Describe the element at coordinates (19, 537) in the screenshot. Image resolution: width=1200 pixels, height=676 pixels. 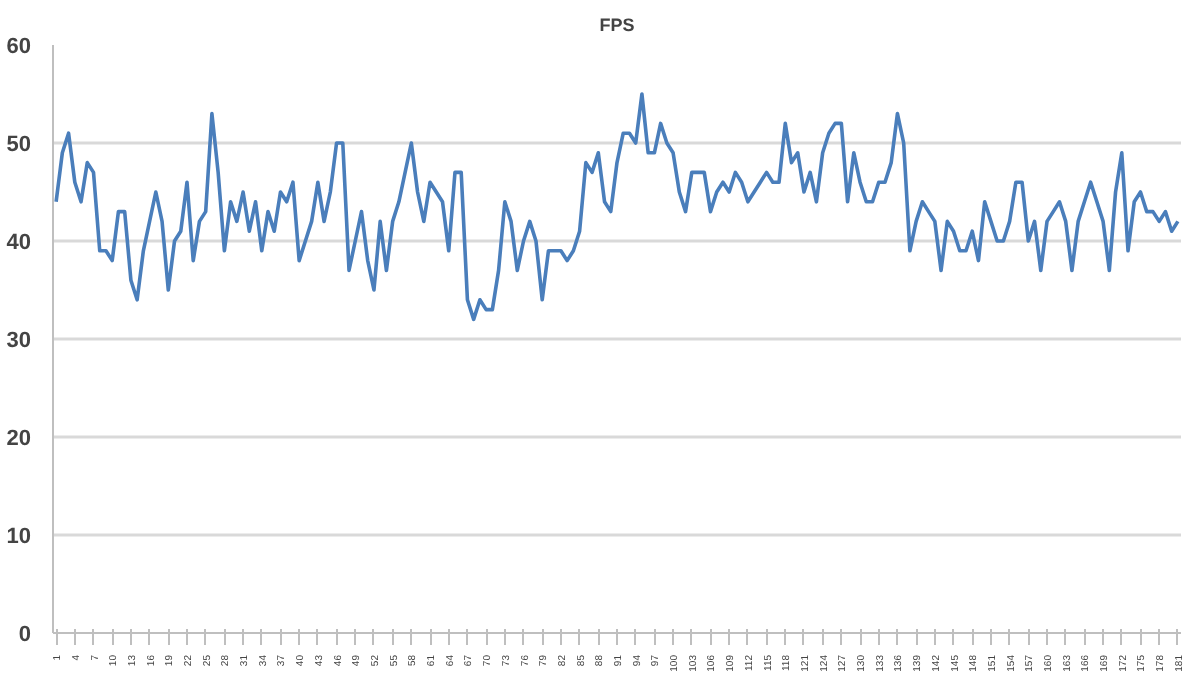
I see `y-tick-label: 10` at that location.